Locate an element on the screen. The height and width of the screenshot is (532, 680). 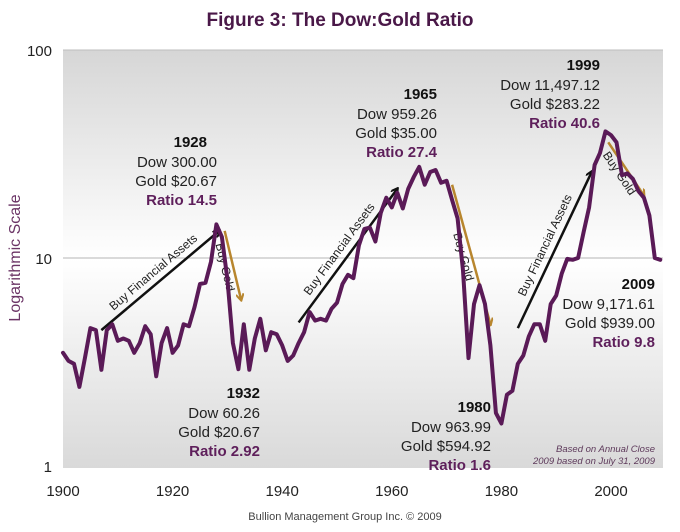
annotation-1965: 1965 Dow 959.26 Gold $35.00 Ratio 27.4 is located at coordinates (396, 123).